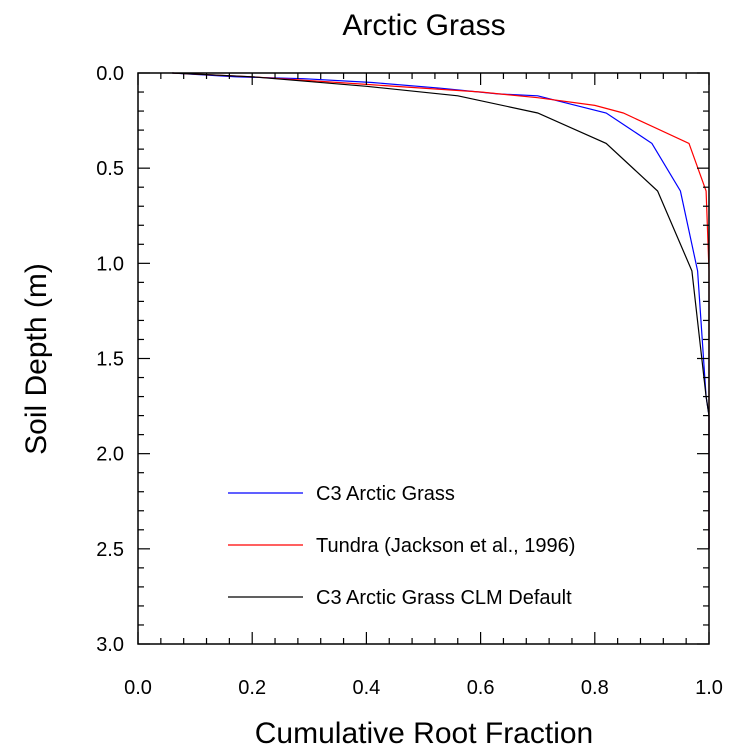  What do you see at coordinates (110, 550) in the screenshot?
I see `y-tick-label: 2.5` at bounding box center [110, 550].